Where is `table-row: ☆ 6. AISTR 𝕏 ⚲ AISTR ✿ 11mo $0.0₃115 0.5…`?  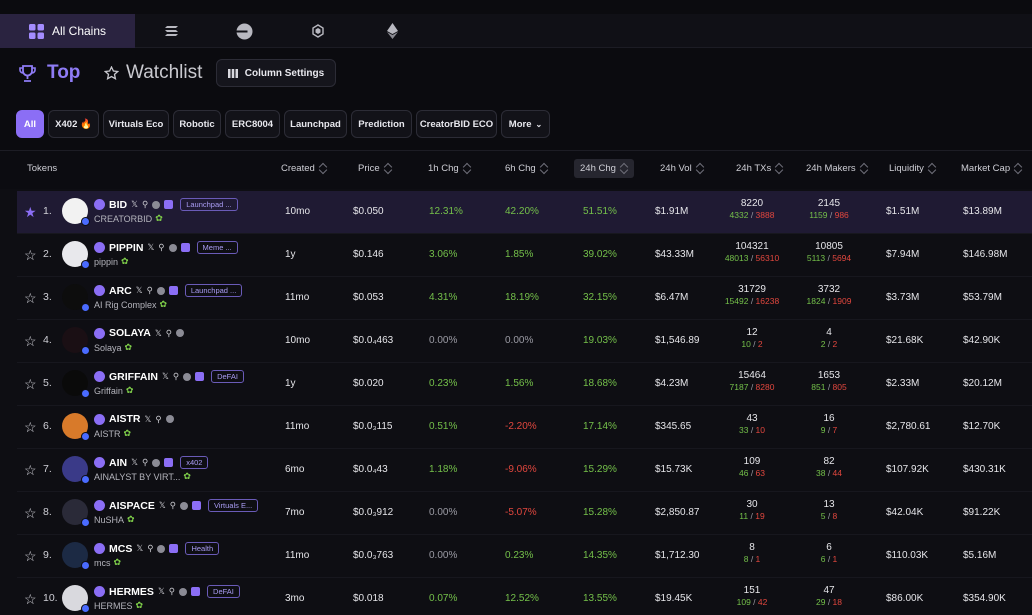
table-row: ☆ 6. AISTR 𝕏 ⚲ AISTR ✿ 11mo $0.0₃115 0.5… is located at coordinates (524, 427).